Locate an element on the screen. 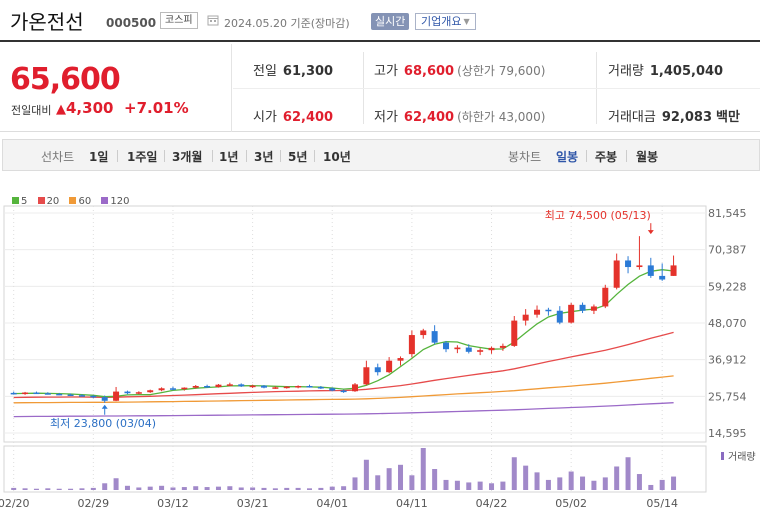 This screenshot has width=760, height=515. period-bar: 선차트 1일 1주일 3개월 1년 3년 5년 10년 봉차트 일봉 주봉 월봉 is located at coordinates (381, 155).